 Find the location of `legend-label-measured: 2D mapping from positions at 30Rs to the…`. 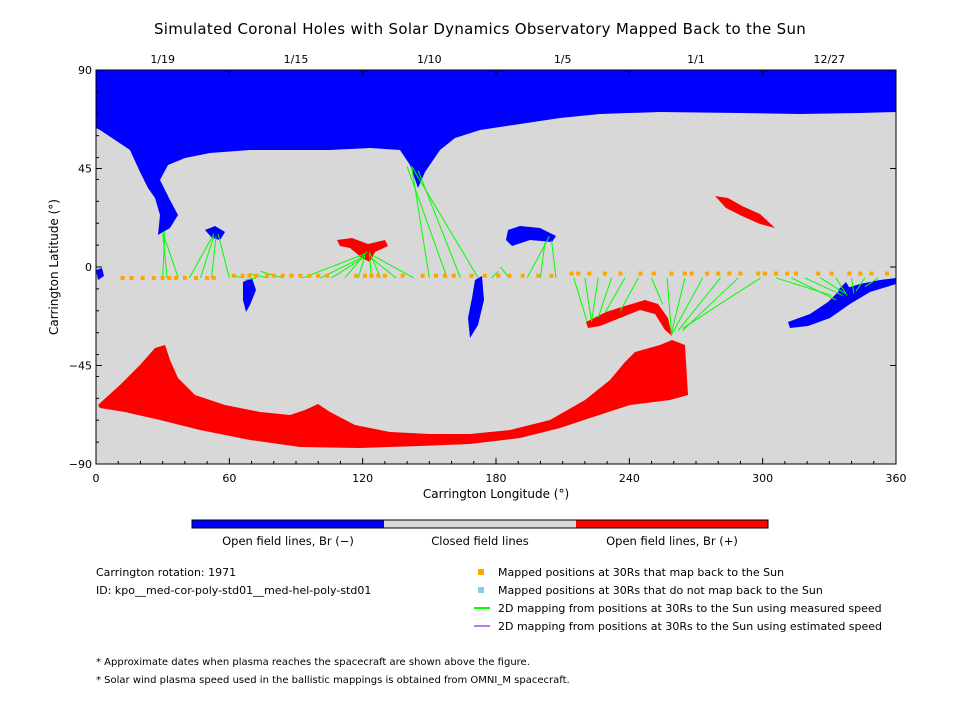

legend-label-measured: 2D mapping from positions at 30Rs to the… is located at coordinates (690, 608).